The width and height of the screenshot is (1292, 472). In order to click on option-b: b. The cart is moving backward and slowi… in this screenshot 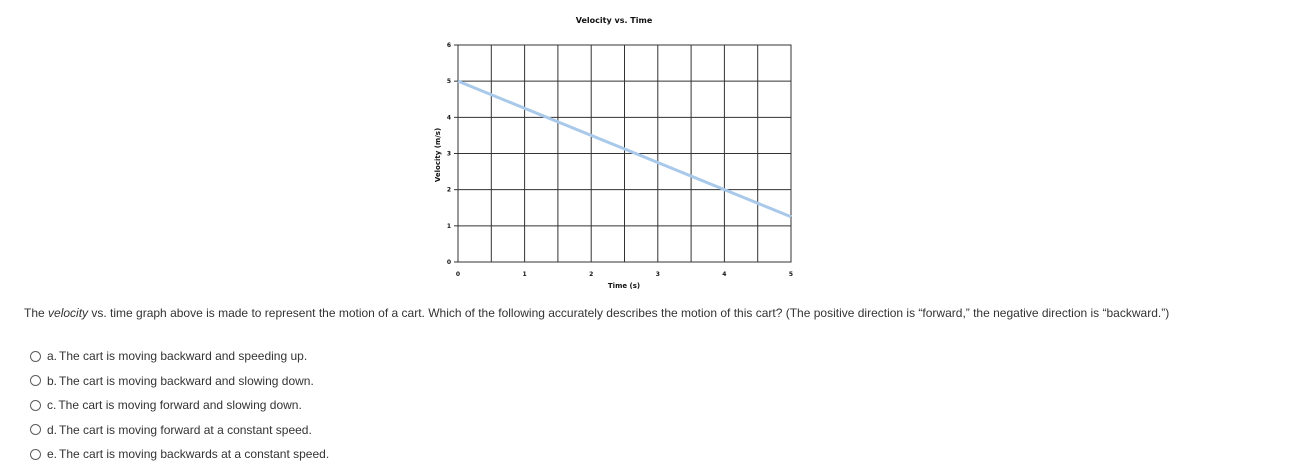, I will do `click(179, 381)`.